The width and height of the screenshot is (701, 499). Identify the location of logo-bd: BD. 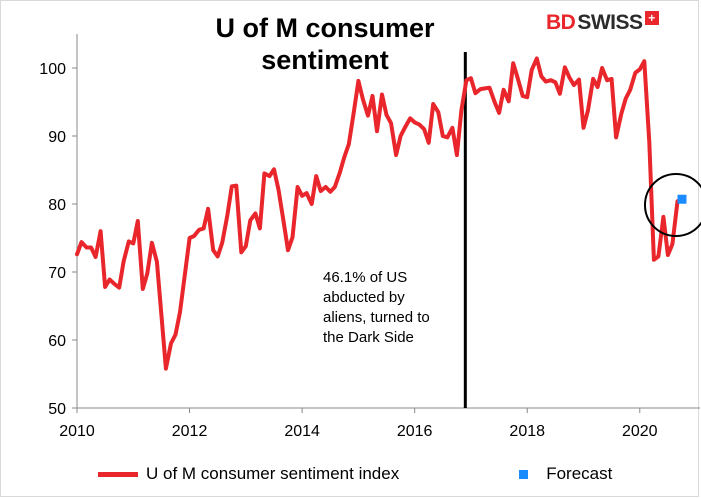
(561, 22).